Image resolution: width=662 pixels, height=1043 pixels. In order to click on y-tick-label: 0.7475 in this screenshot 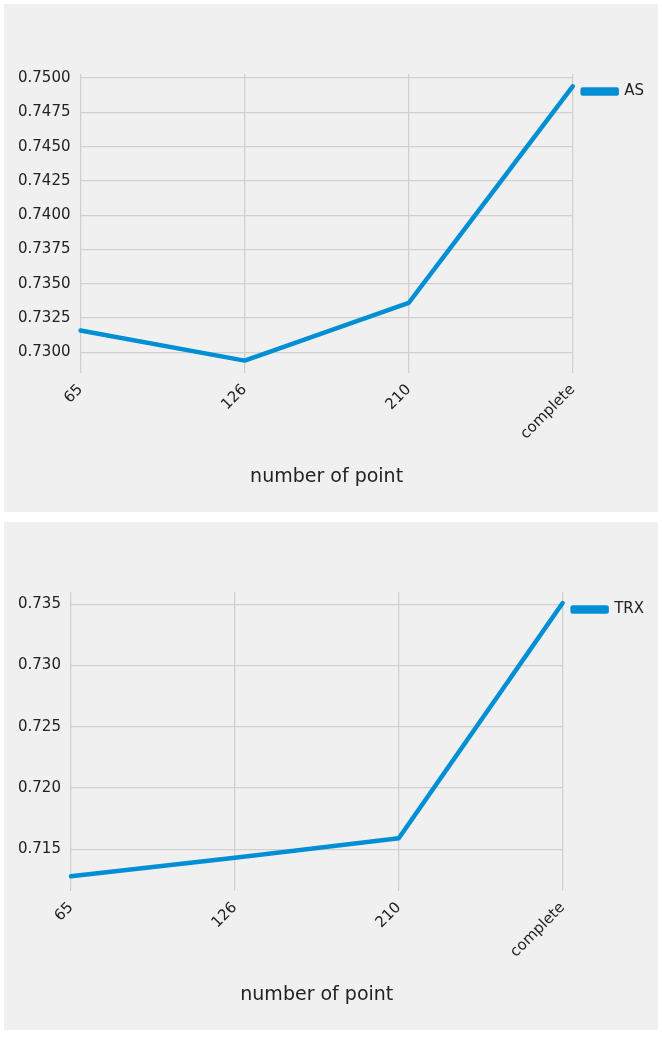, I will do `click(44, 111)`.